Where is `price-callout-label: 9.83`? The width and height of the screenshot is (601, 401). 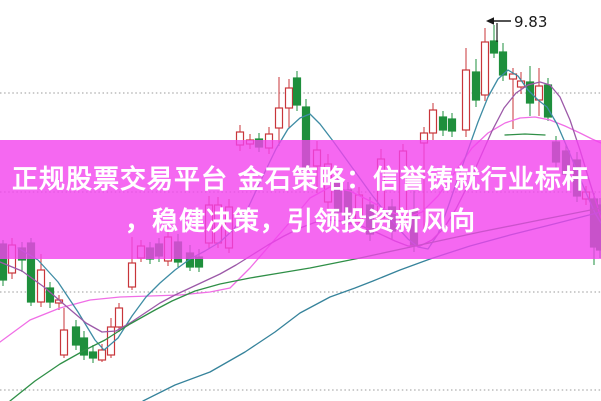 price-callout-label: 9.83 is located at coordinates (530, 22).